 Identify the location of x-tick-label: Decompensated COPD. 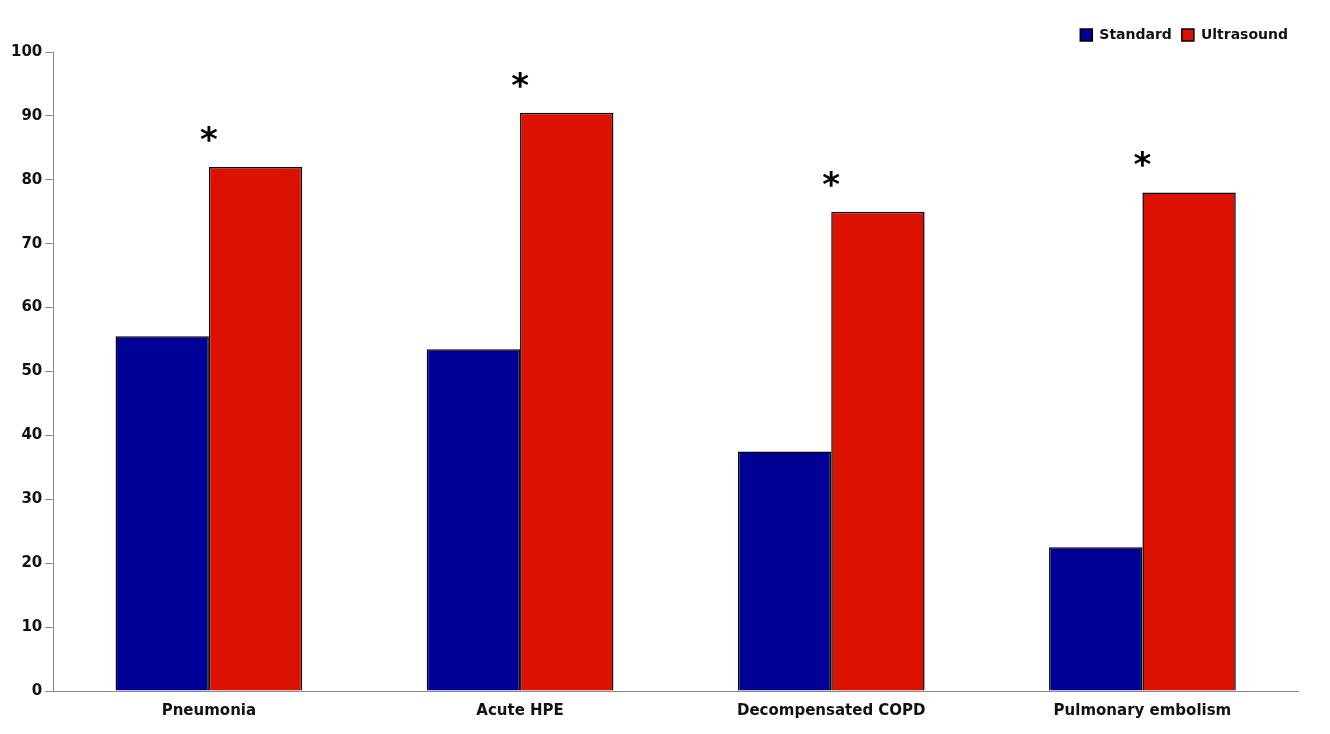
(831, 709).